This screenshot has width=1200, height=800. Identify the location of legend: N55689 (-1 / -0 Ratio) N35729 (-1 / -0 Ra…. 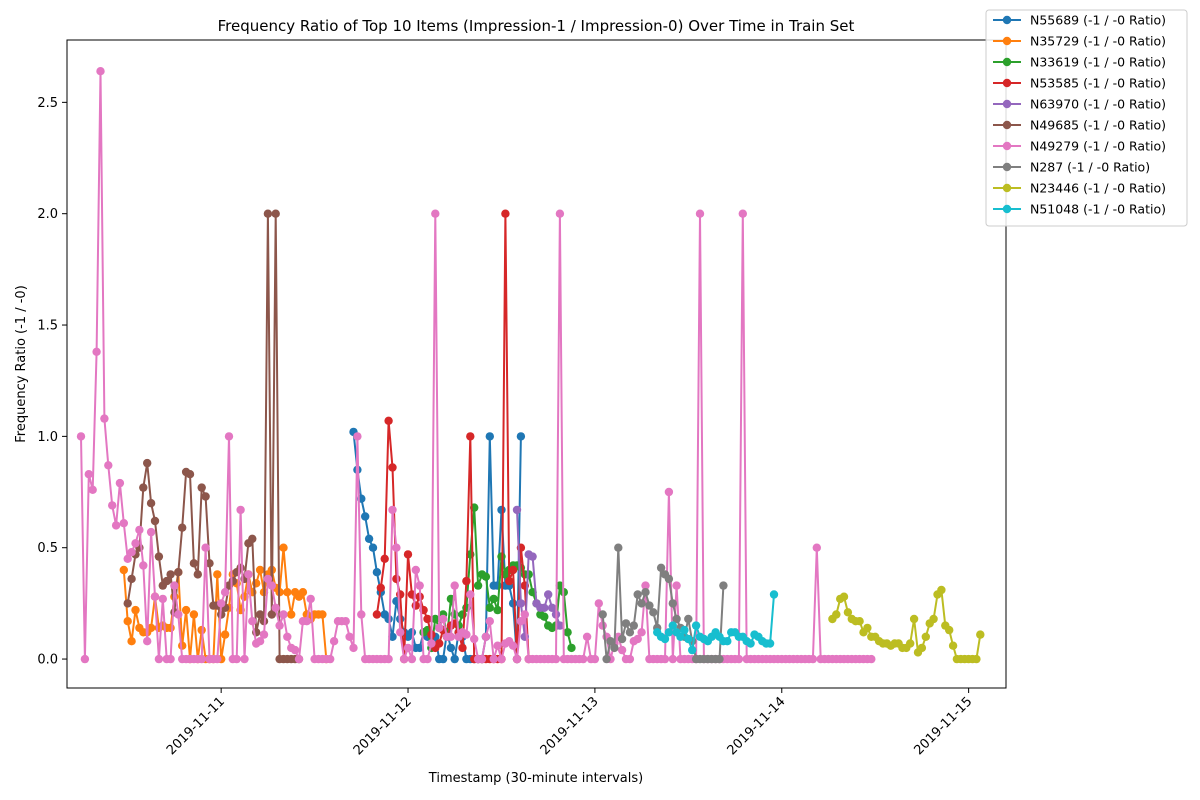
(1086, 118).